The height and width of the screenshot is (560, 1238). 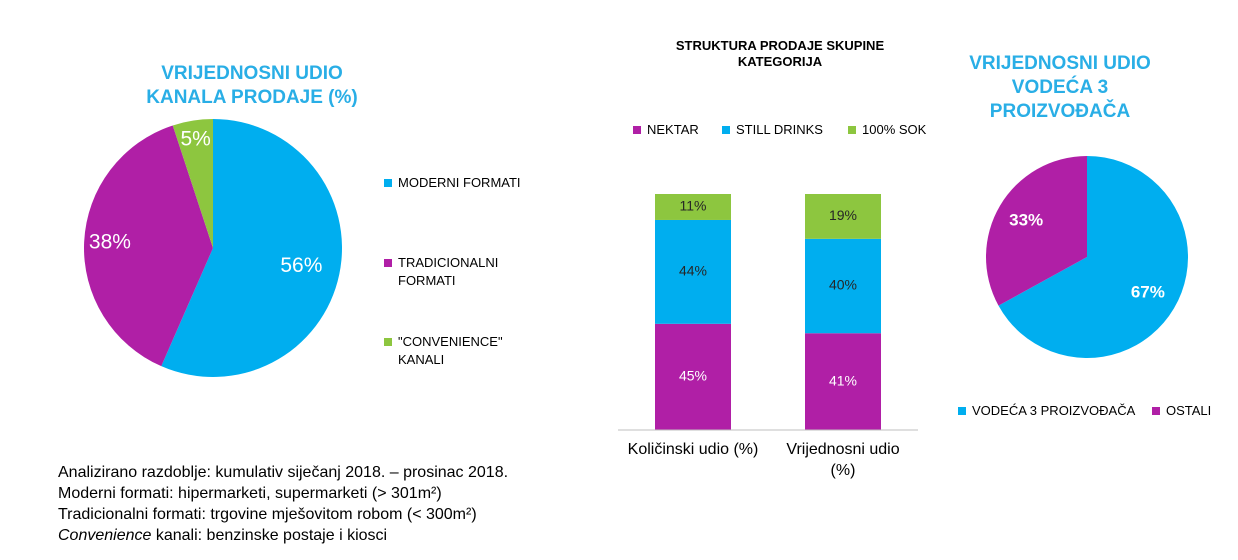 I want to click on pie2-legend-item-ostali: OSTALI, so click(x=1181, y=411).